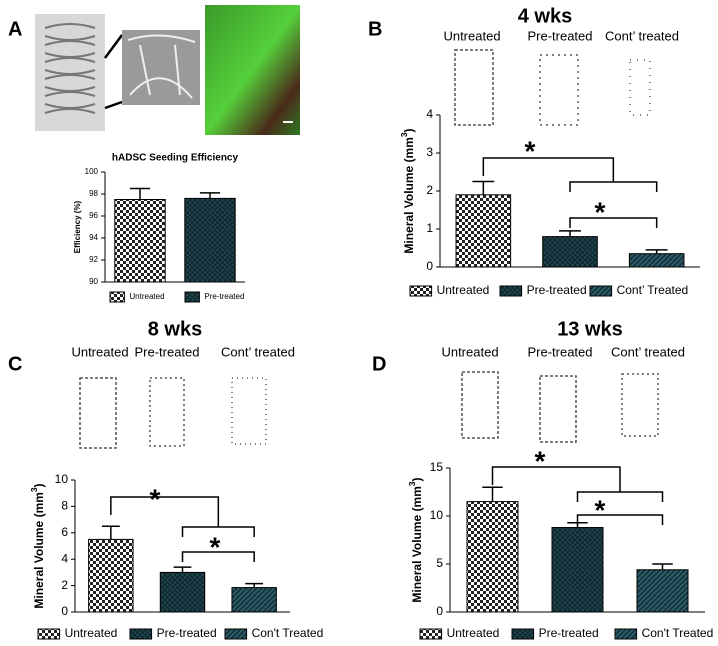 The height and width of the screenshot is (646, 718). Describe the element at coordinates (379, 364) in the screenshot. I see `panel-letter: D` at that location.